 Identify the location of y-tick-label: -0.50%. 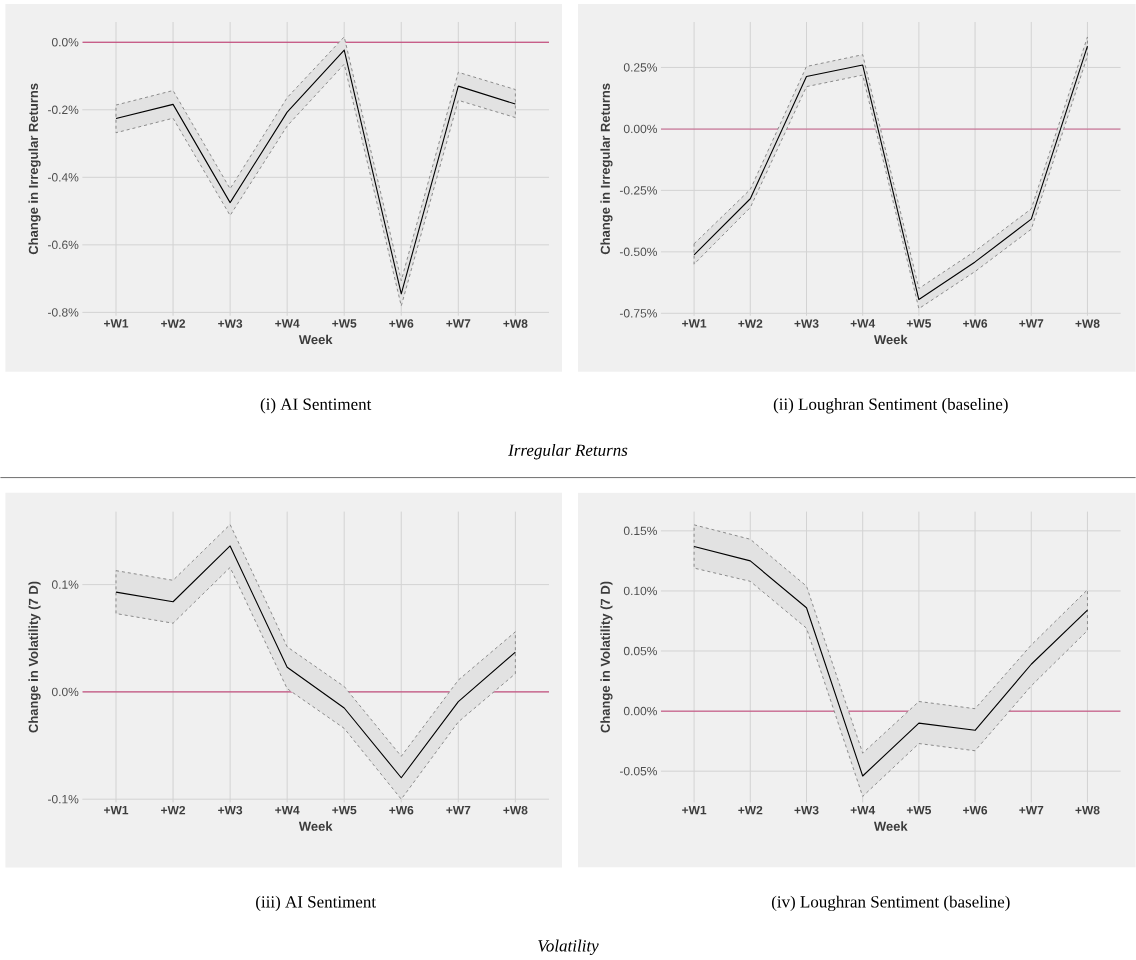
(638, 251).